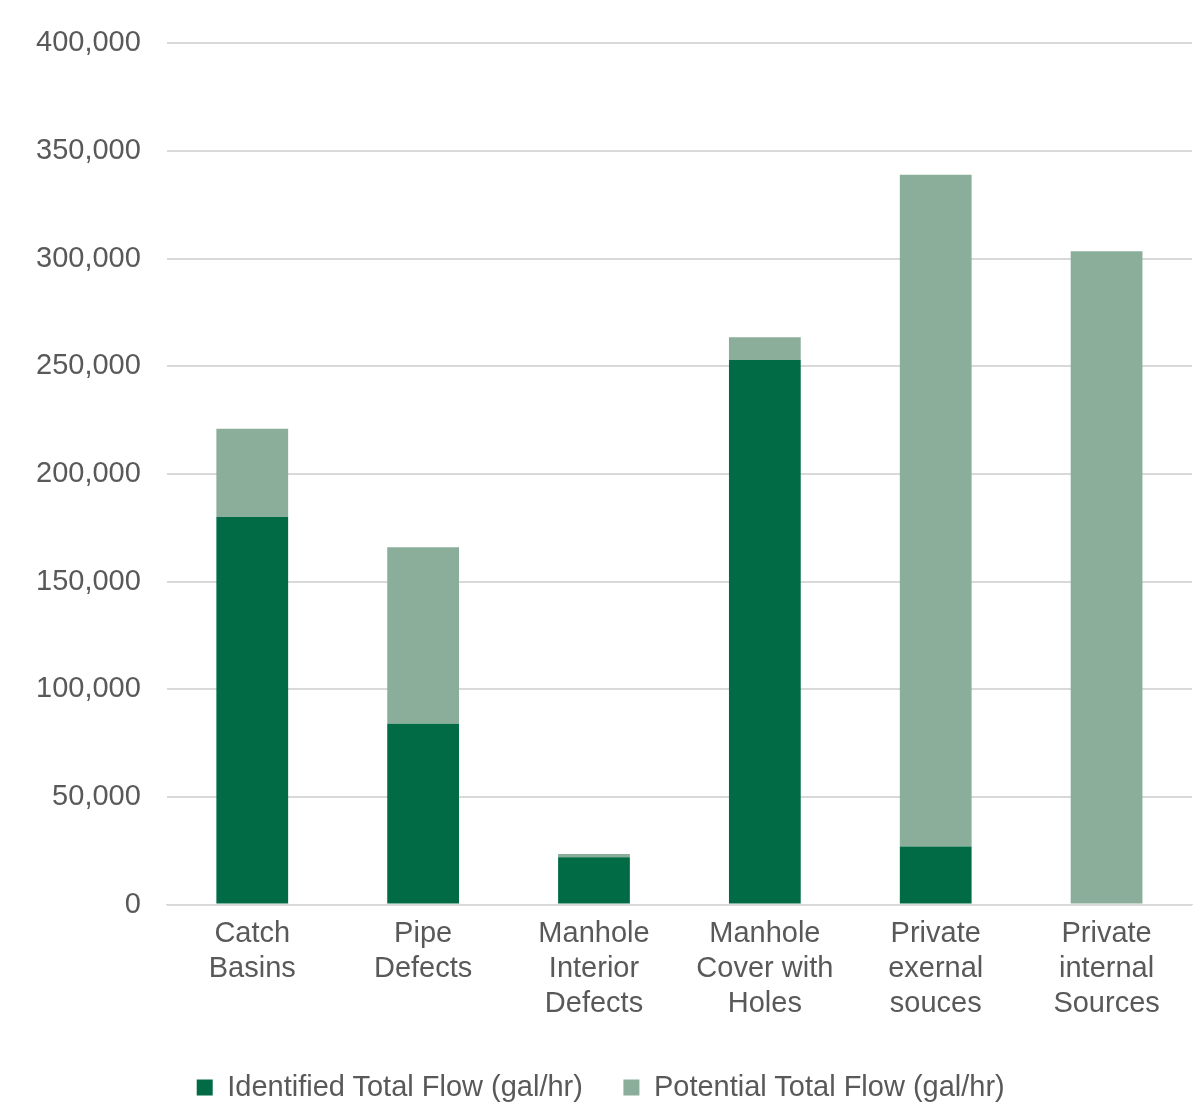 The image size is (1200, 1112). I want to click on y-tick-label: 250,000, so click(88, 364).